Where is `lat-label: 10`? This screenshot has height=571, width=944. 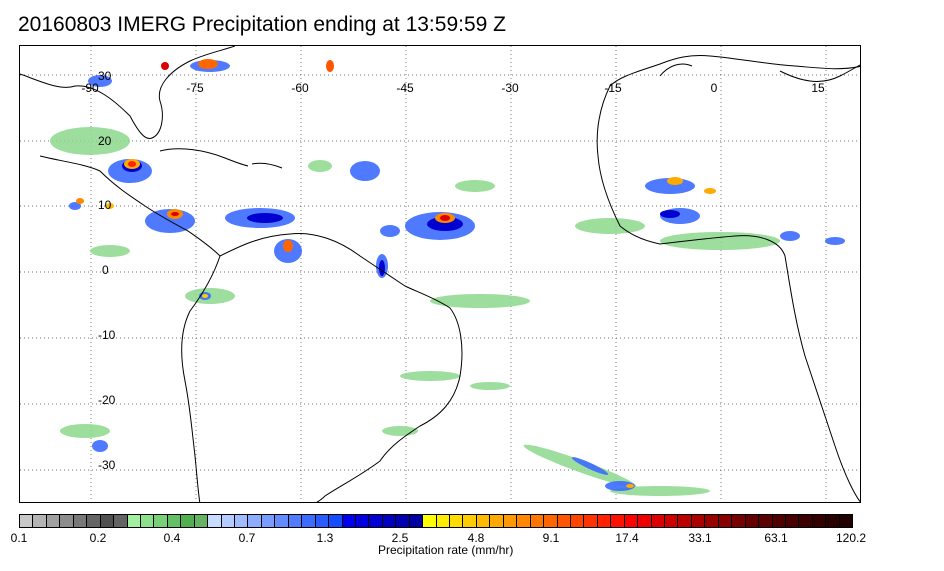 lat-label: 10 is located at coordinates (105, 205).